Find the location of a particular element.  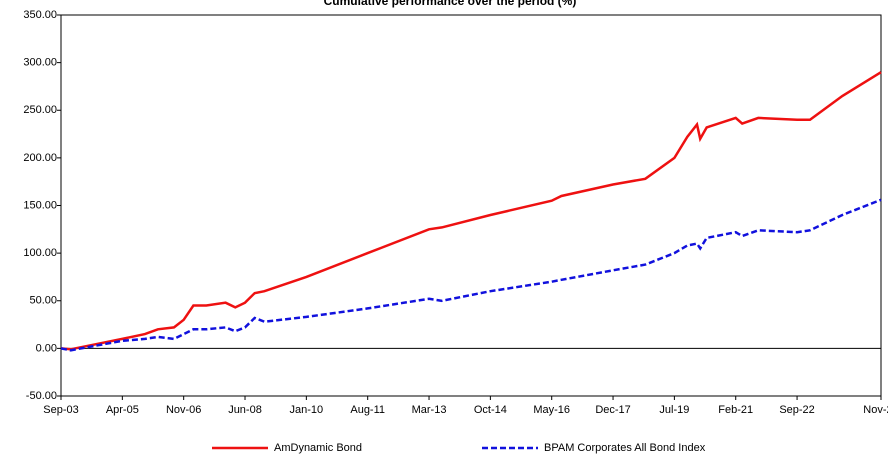

x-tick-label: Jun-08 is located at coordinates (245, 410).